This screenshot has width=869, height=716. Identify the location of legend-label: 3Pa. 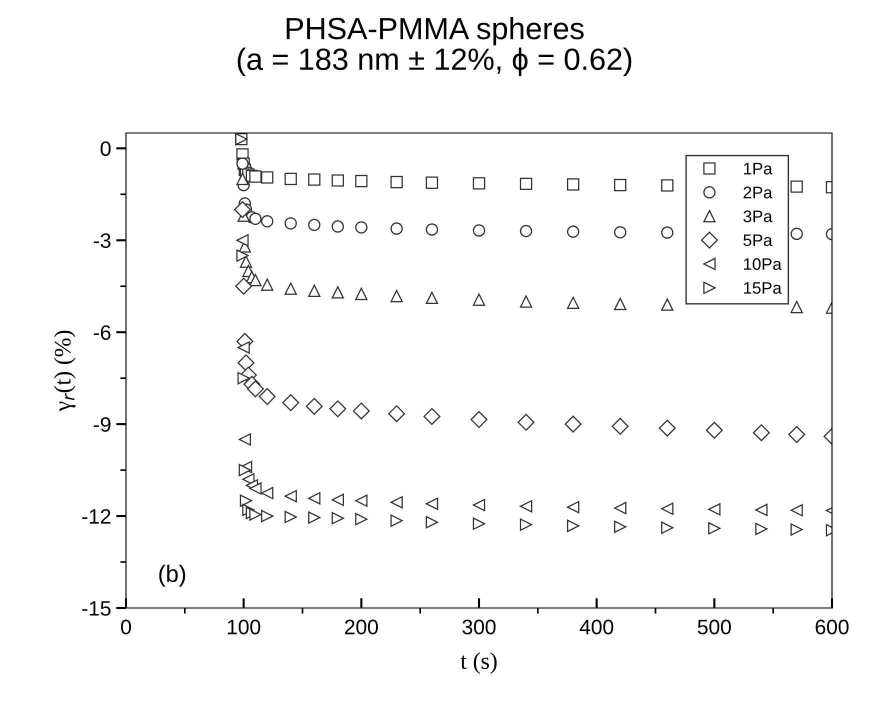
(757, 216).